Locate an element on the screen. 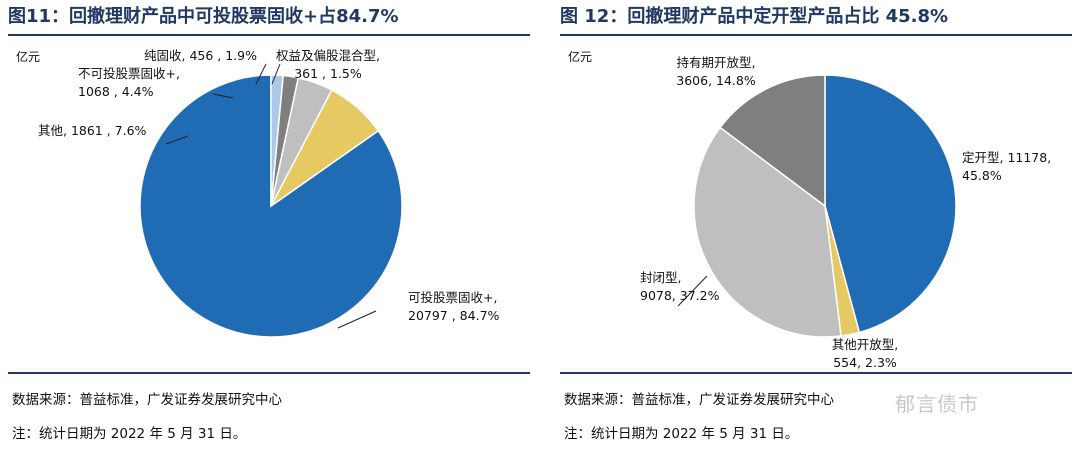  slice-label: 纯固收, 456 , 1.9% is located at coordinates (200, 55).